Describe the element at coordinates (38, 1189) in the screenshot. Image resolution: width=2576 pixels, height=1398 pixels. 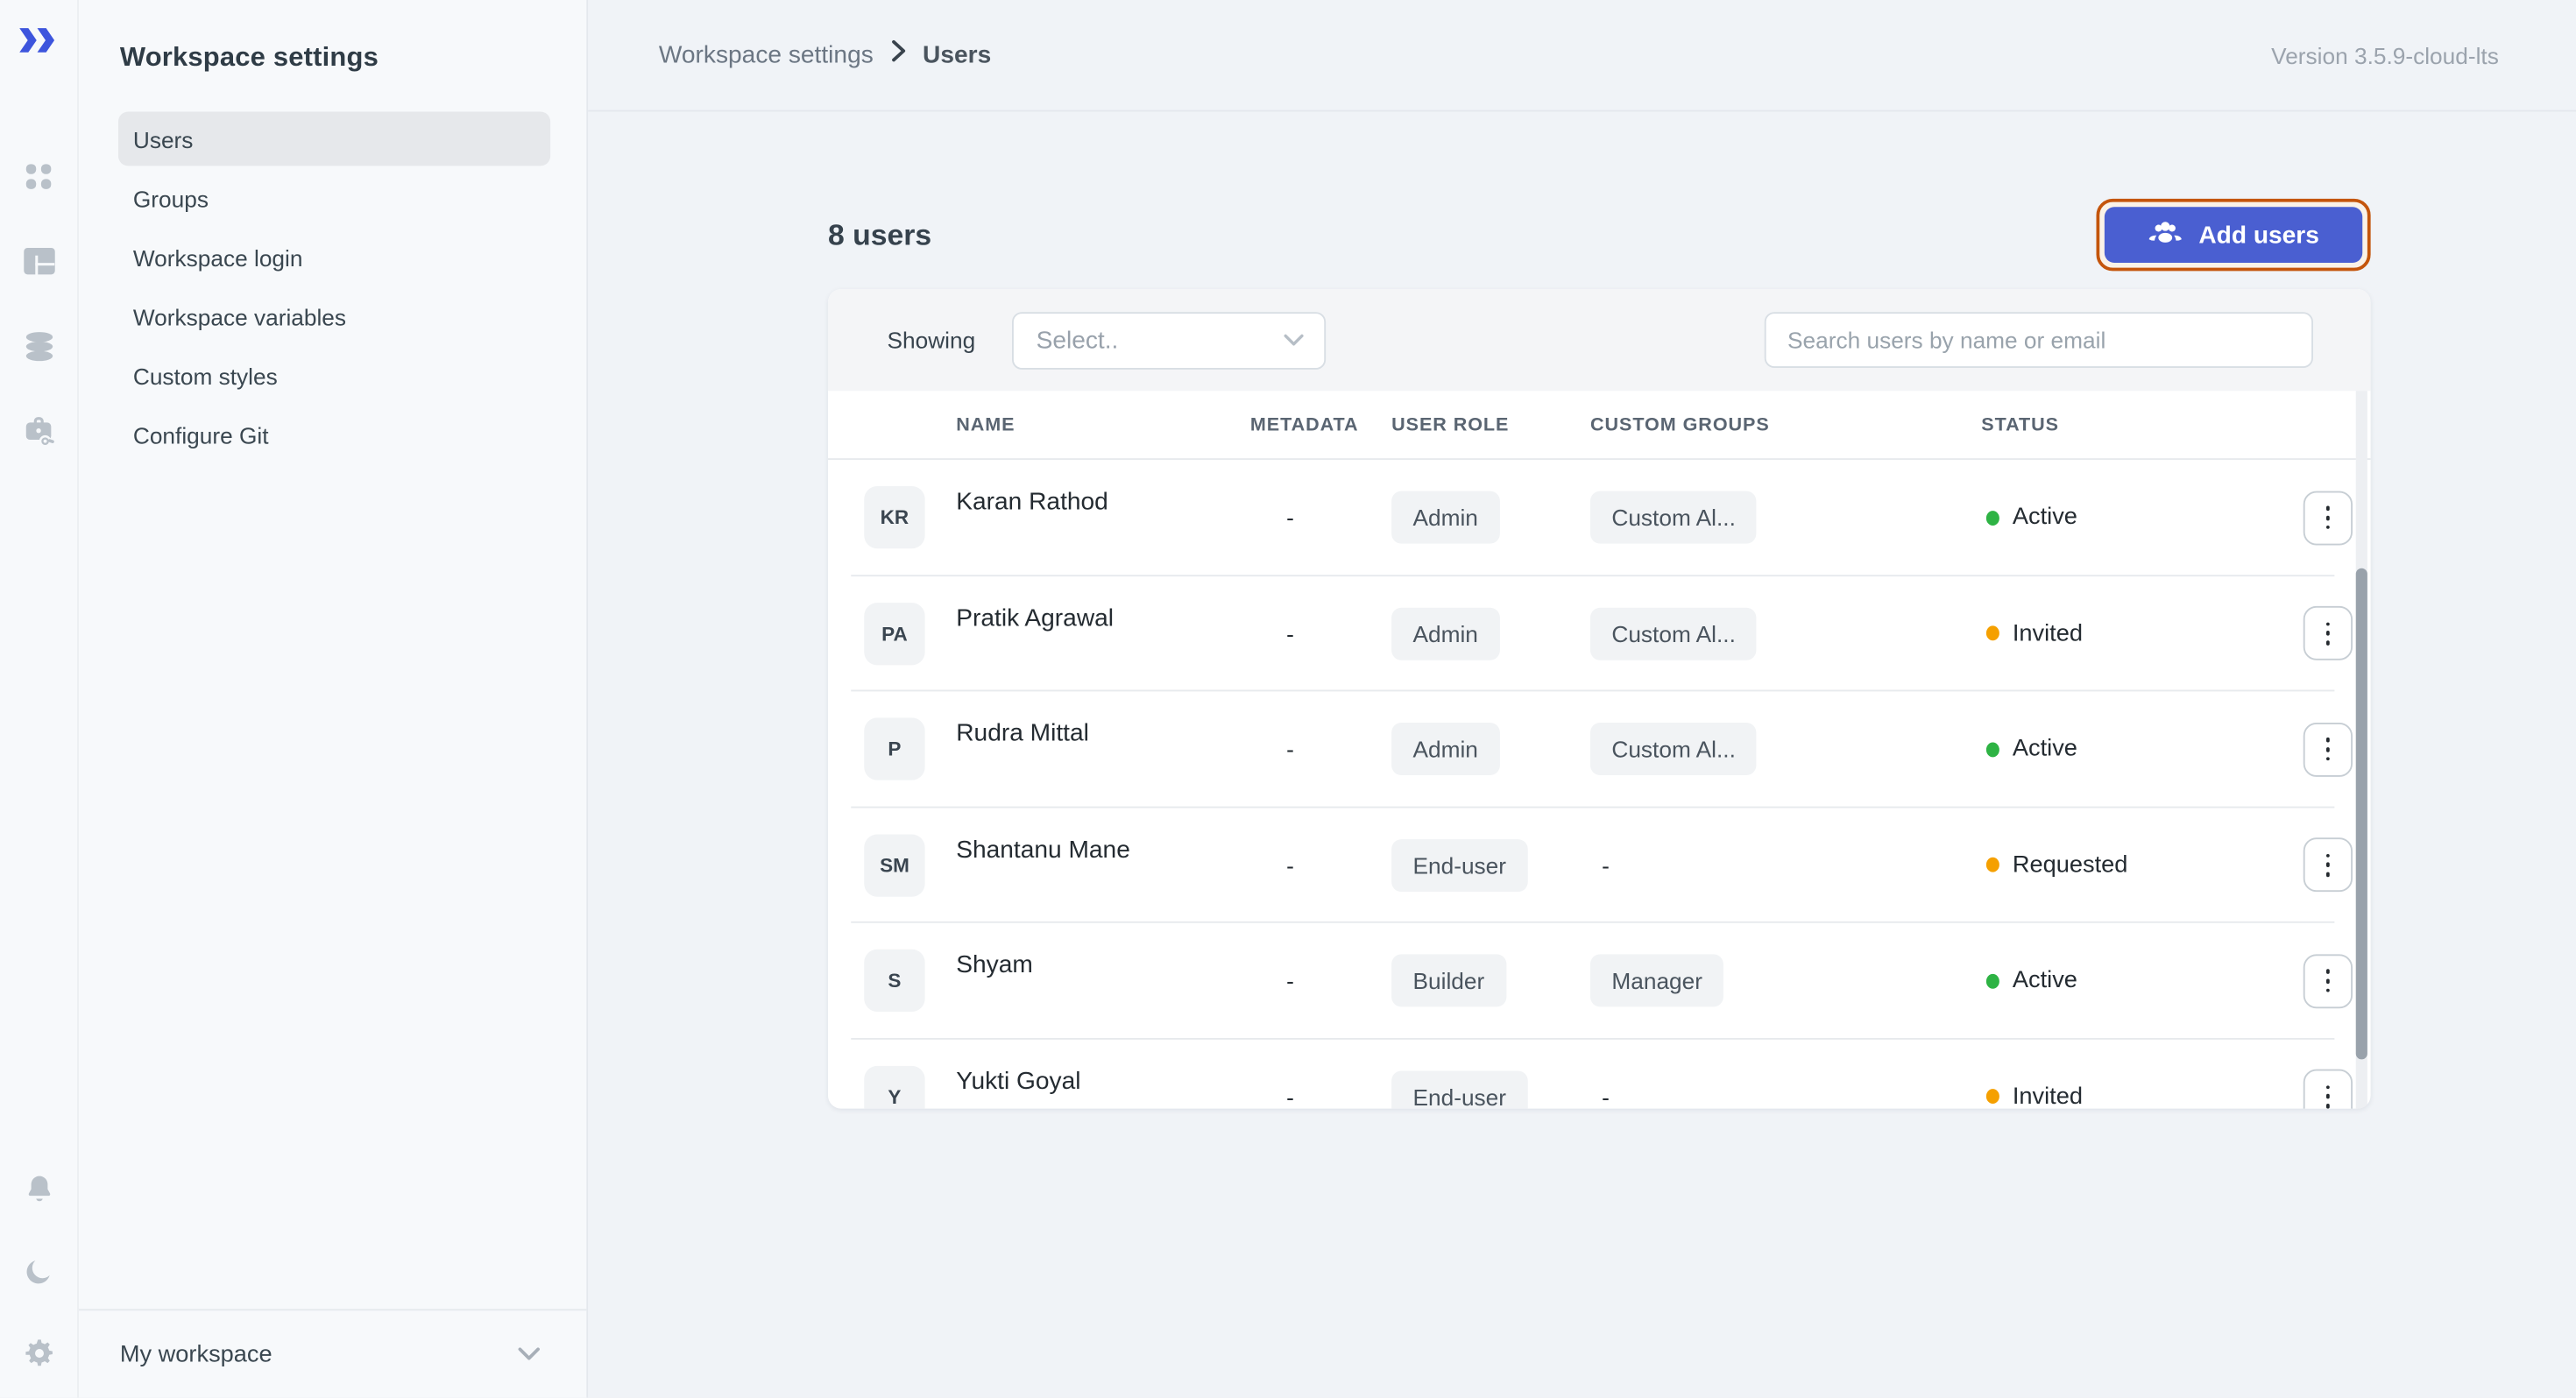
I see `notifications-bell-icon` at that location.